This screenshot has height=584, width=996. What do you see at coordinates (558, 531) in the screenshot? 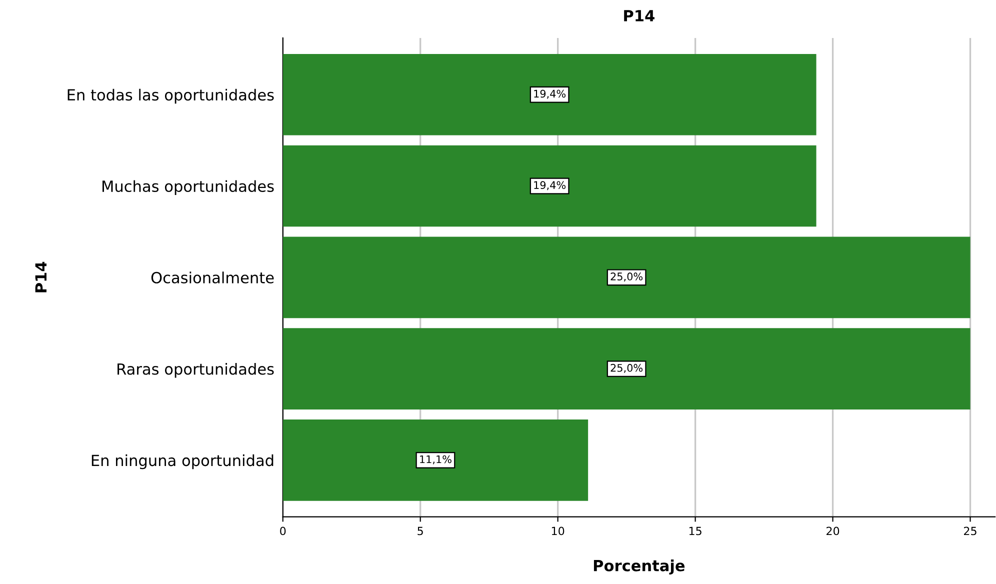
I see `x-tick-label: 10` at bounding box center [558, 531].